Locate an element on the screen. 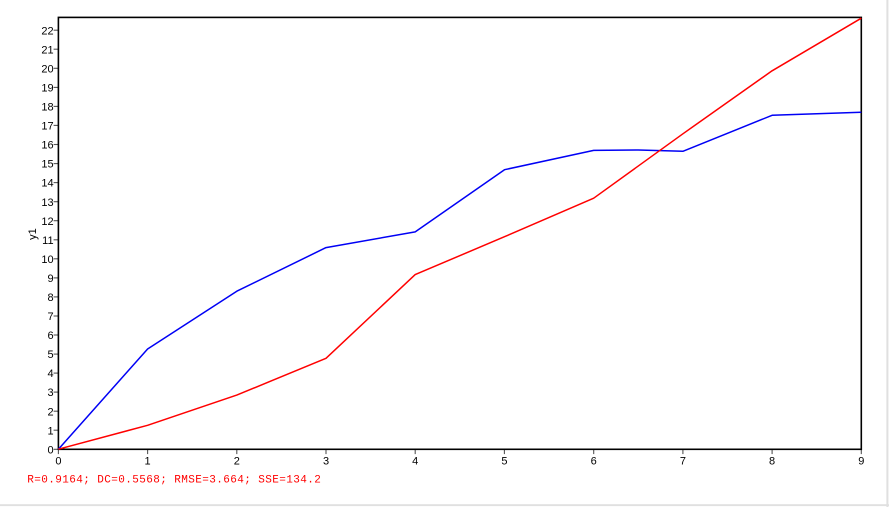 The height and width of the screenshot is (507, 889). svg-text: 12 is located at coordinates (47, 222).